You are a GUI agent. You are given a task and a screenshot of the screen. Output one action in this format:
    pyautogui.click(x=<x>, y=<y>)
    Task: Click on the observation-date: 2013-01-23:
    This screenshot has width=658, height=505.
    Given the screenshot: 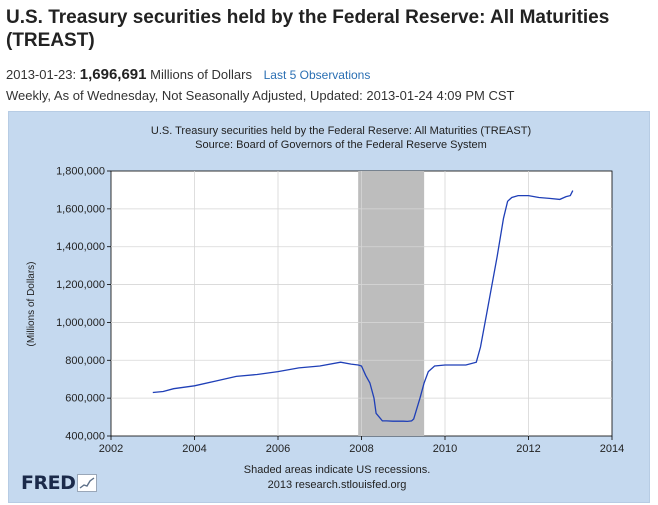 What is the action you would take?
    pyautogui.click(x=41, y=74)
    